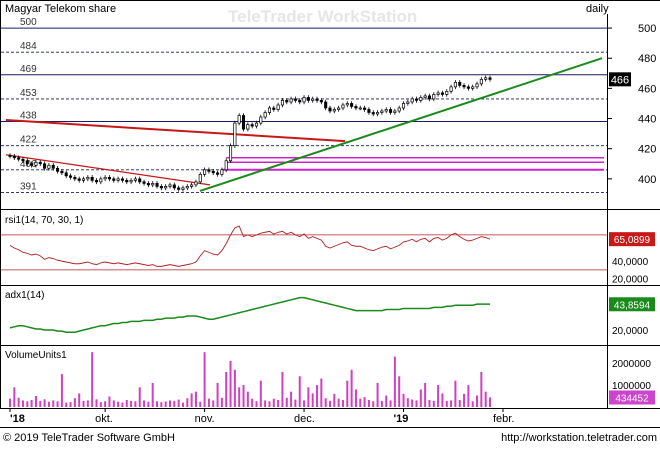 The height and width of the screenshot is (450, 660). I want to click on source-url: http://workstation.teletrader.com, so click(579, 438).